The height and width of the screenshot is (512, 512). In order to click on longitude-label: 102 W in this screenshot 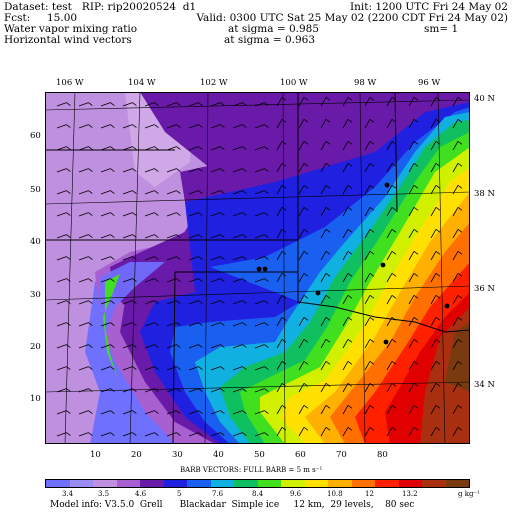, I will do `click(214, 83)`.